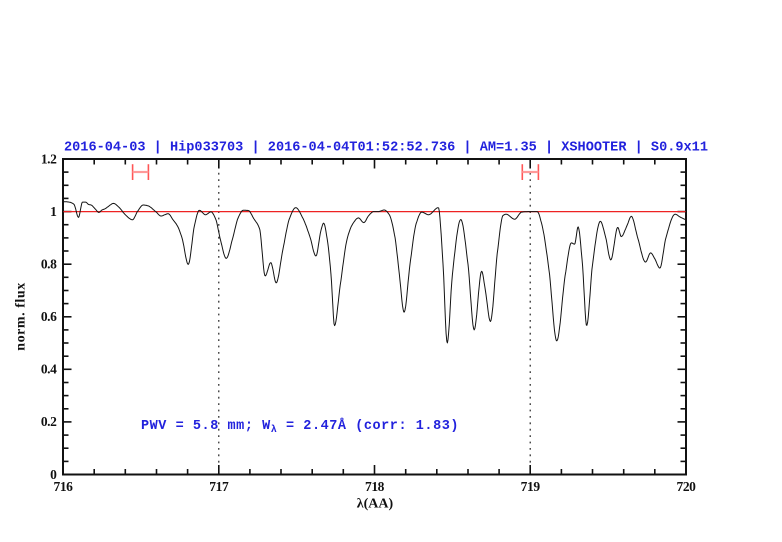 The height and width of the screenshot is (542, 782). I want to click on svg-text: 716, so click(63, 486).